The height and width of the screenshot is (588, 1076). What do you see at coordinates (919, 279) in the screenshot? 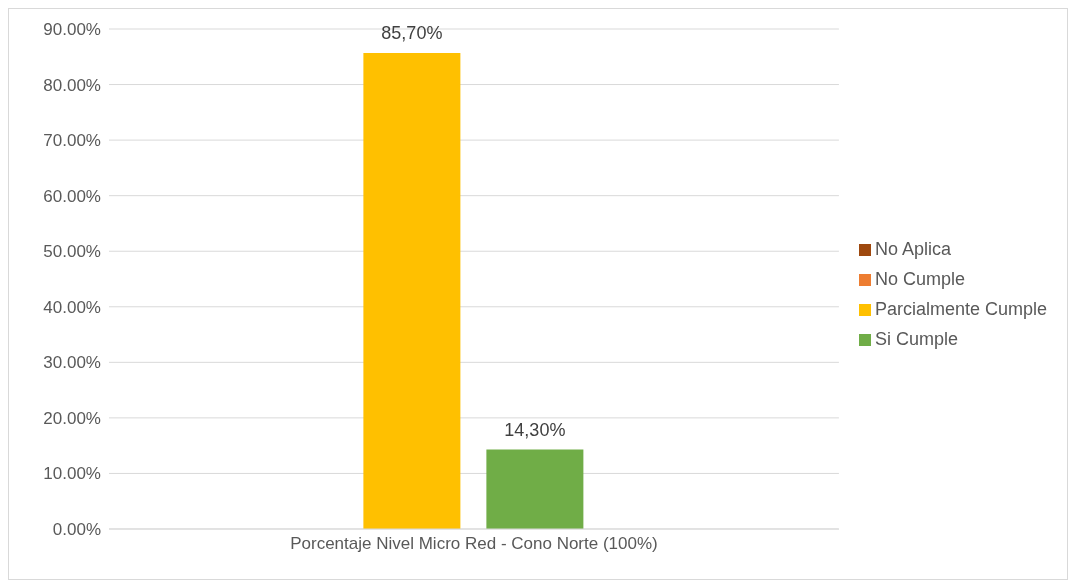
I see `legend-label: No Cumple` at bounding box center [919, 279].